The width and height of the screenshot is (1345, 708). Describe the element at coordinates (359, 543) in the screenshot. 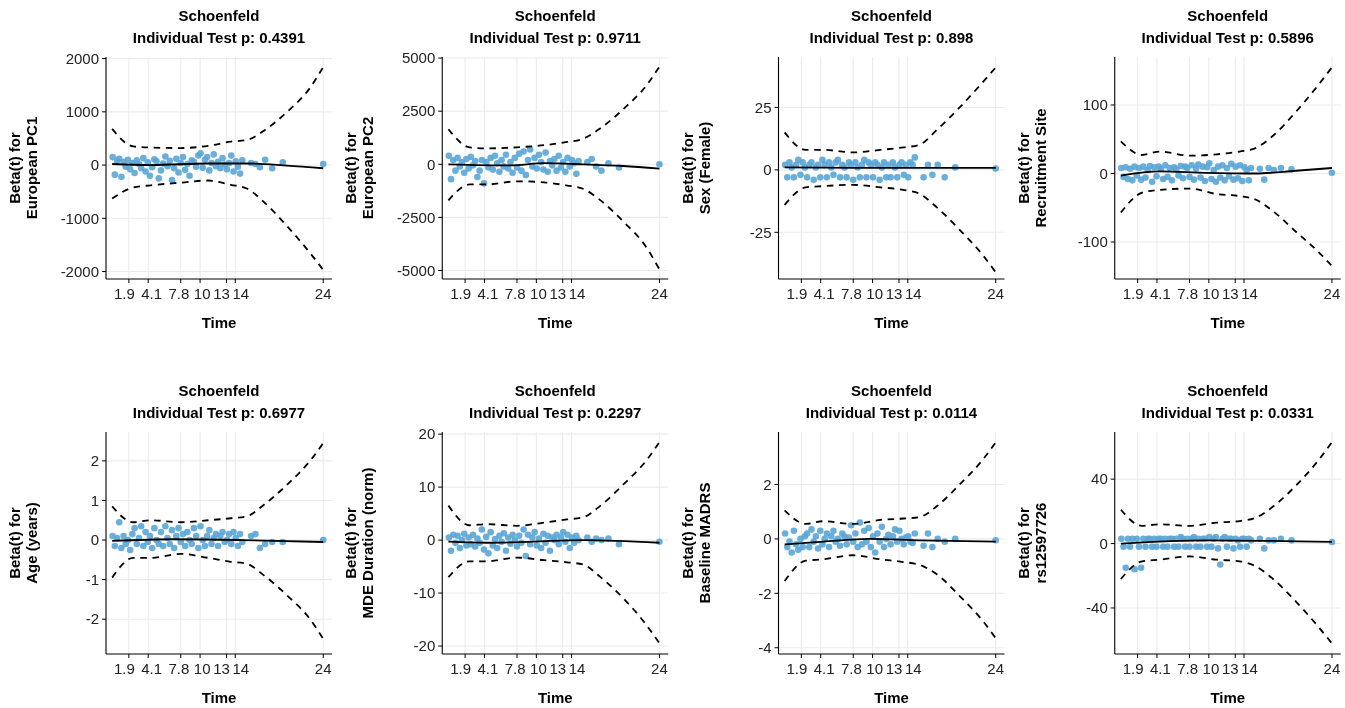

I see `y-axis-title: Beta(t) for MDE Duration (norm)` at that location.